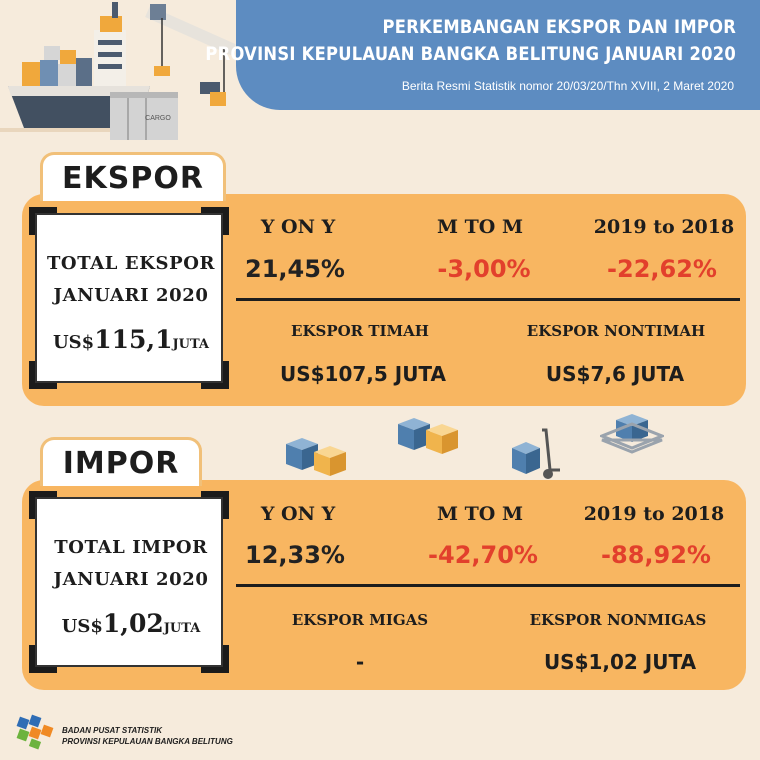 The width and height of the screenshot is (760, 760). What do you see at coordinates (131, 547) in the screenshot?
I see `impor-total-label-1: TOTAL IMPOR` at bounding box center [131, 547].